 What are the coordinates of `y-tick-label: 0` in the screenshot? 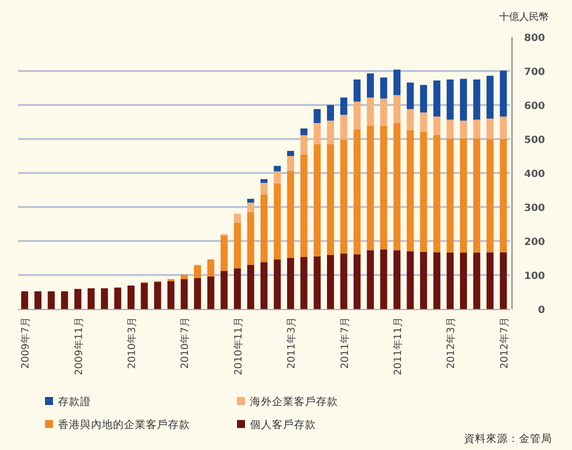 It's located at (542, 310).